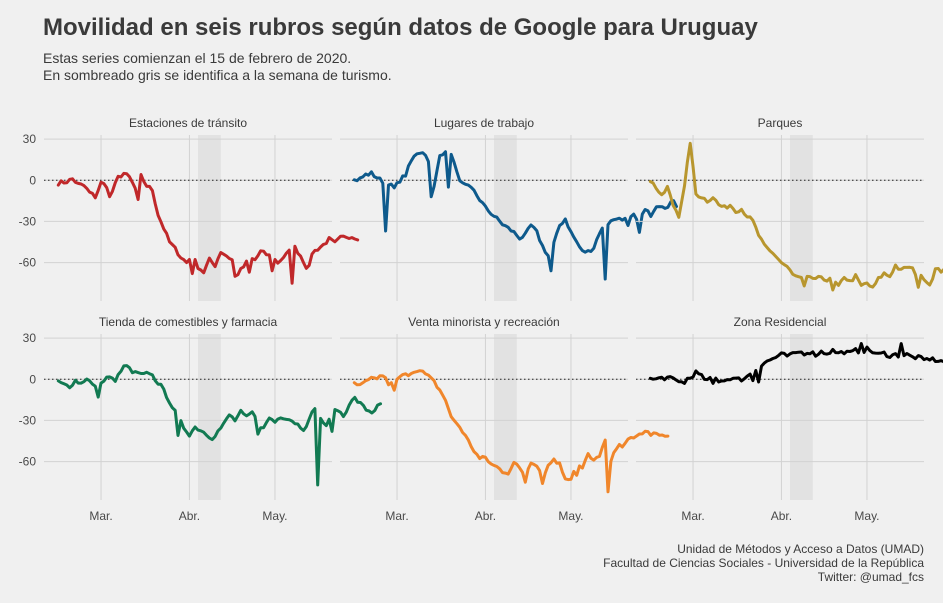  I want to click on facet-label-parques: Parques, so click(780, 123).